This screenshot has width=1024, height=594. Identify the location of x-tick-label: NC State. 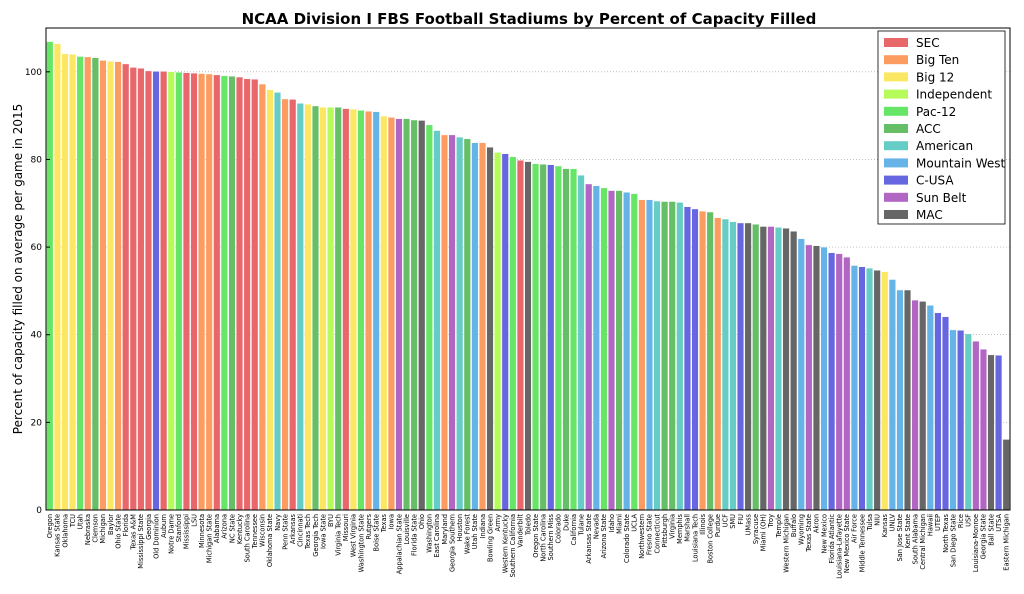
(232, 528).